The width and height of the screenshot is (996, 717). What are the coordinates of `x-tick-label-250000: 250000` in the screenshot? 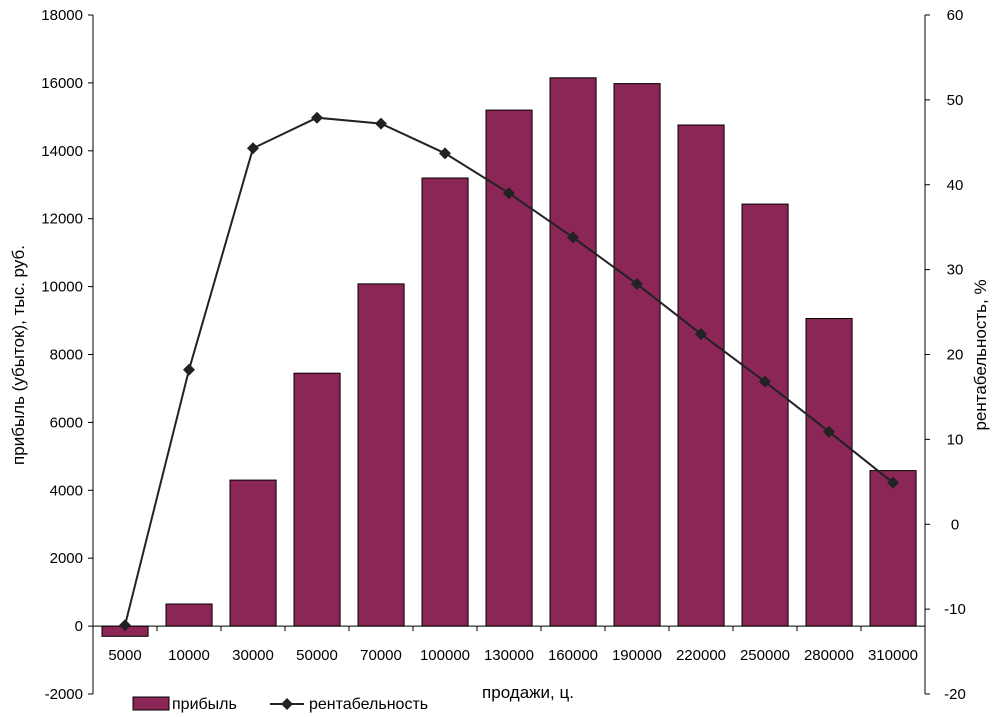 It's located at (765, 655).